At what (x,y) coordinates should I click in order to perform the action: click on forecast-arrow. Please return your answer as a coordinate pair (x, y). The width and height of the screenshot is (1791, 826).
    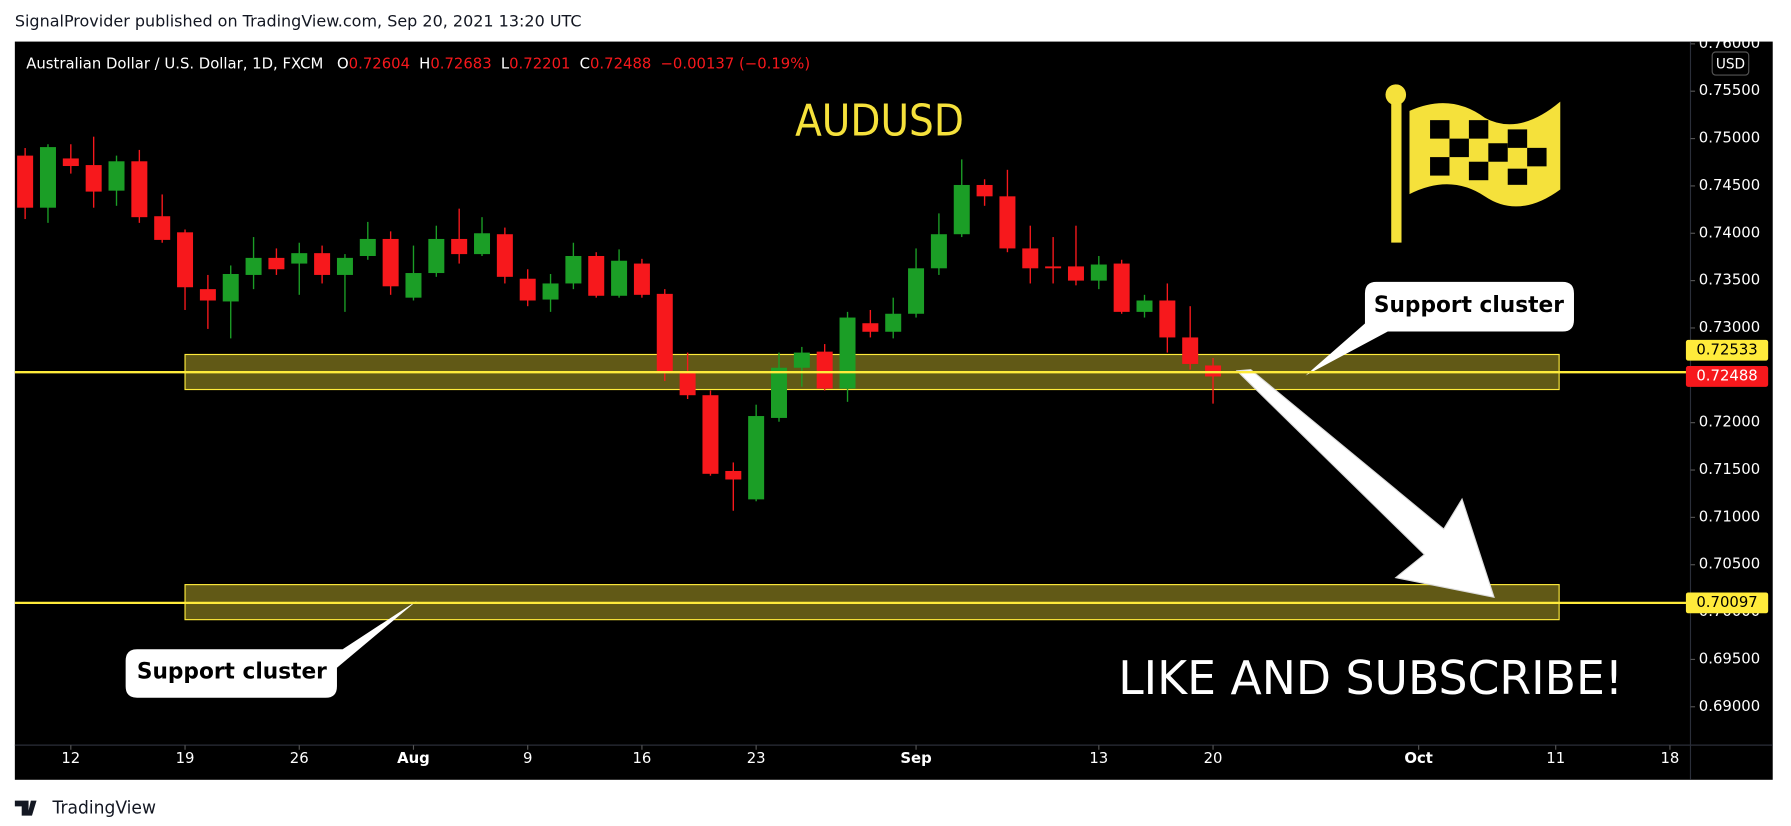
    Looking at the image, I should click on (1365, 484).